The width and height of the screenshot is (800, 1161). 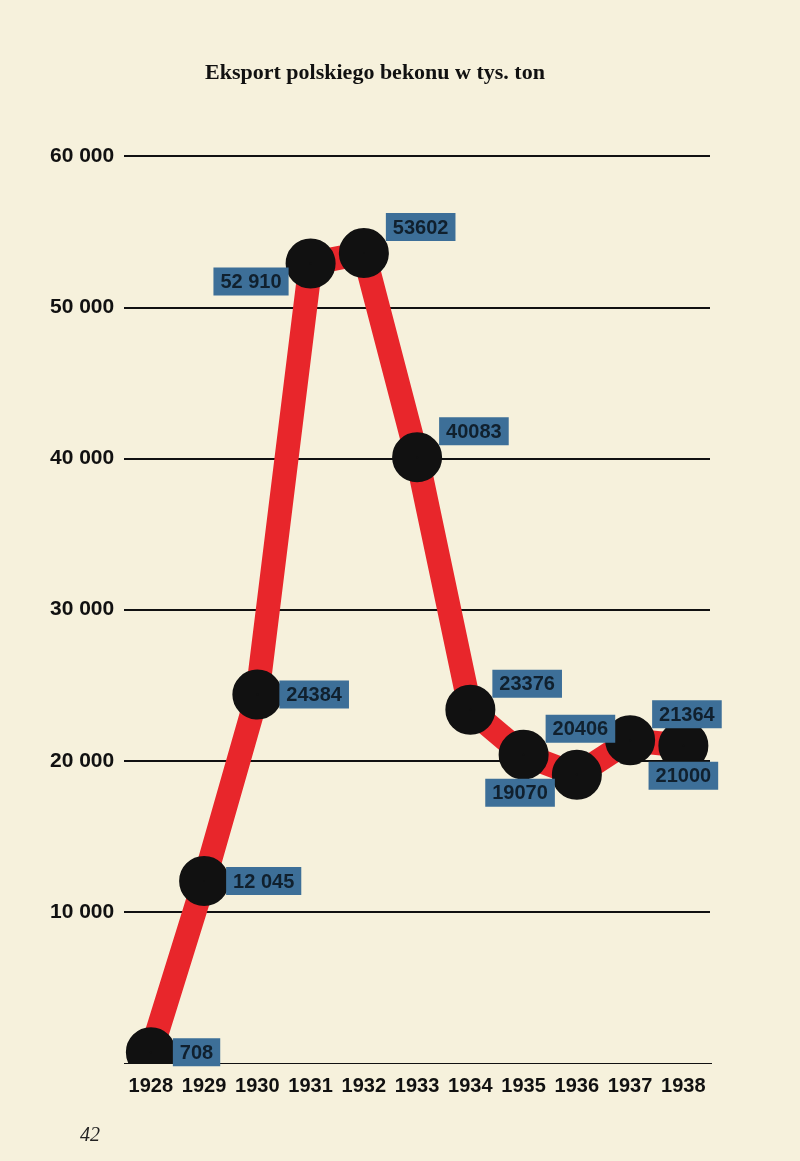 What do you see at coordinates (82, 910) in the screenshot?
I see `y-tick-label: 10 000` at bounding box center [82, 910].